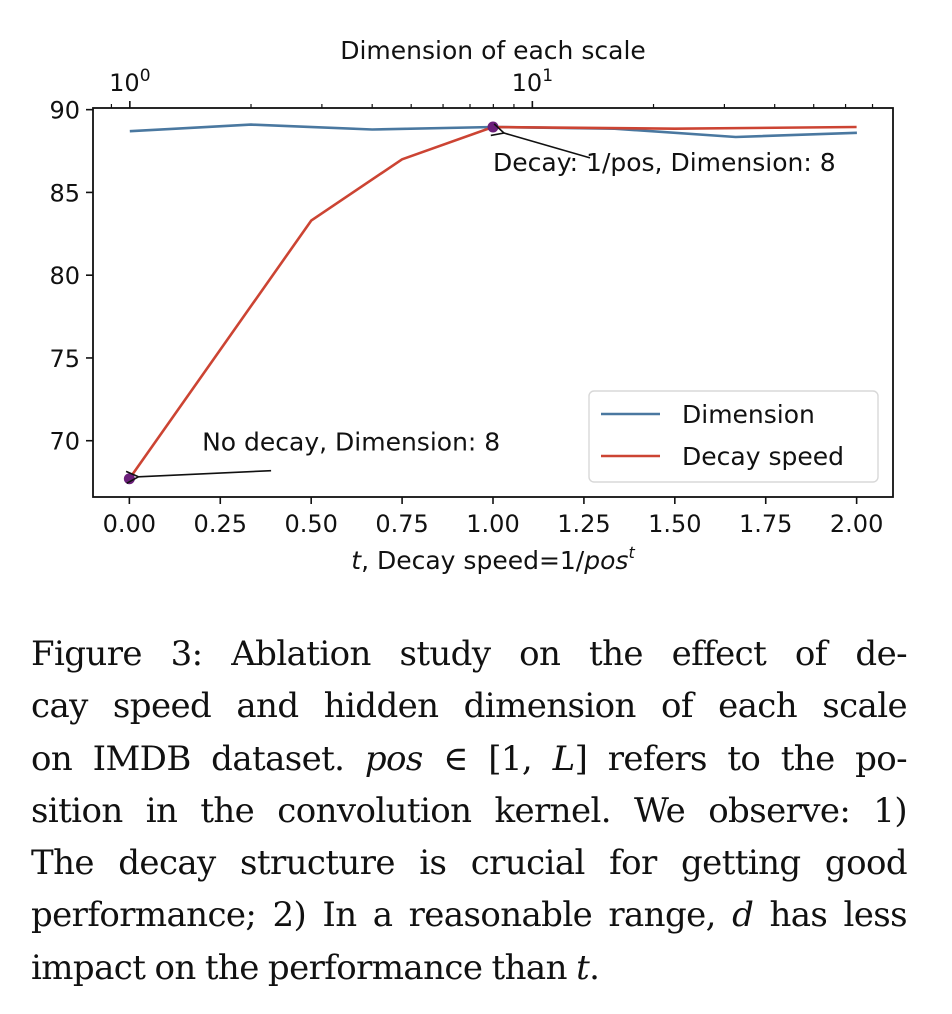 The width and height of the screenshot is (952, 1014). Describe the element at coordinates (220, 524) in the screenshot. I see `x-tick-label: 0.25` at that location.